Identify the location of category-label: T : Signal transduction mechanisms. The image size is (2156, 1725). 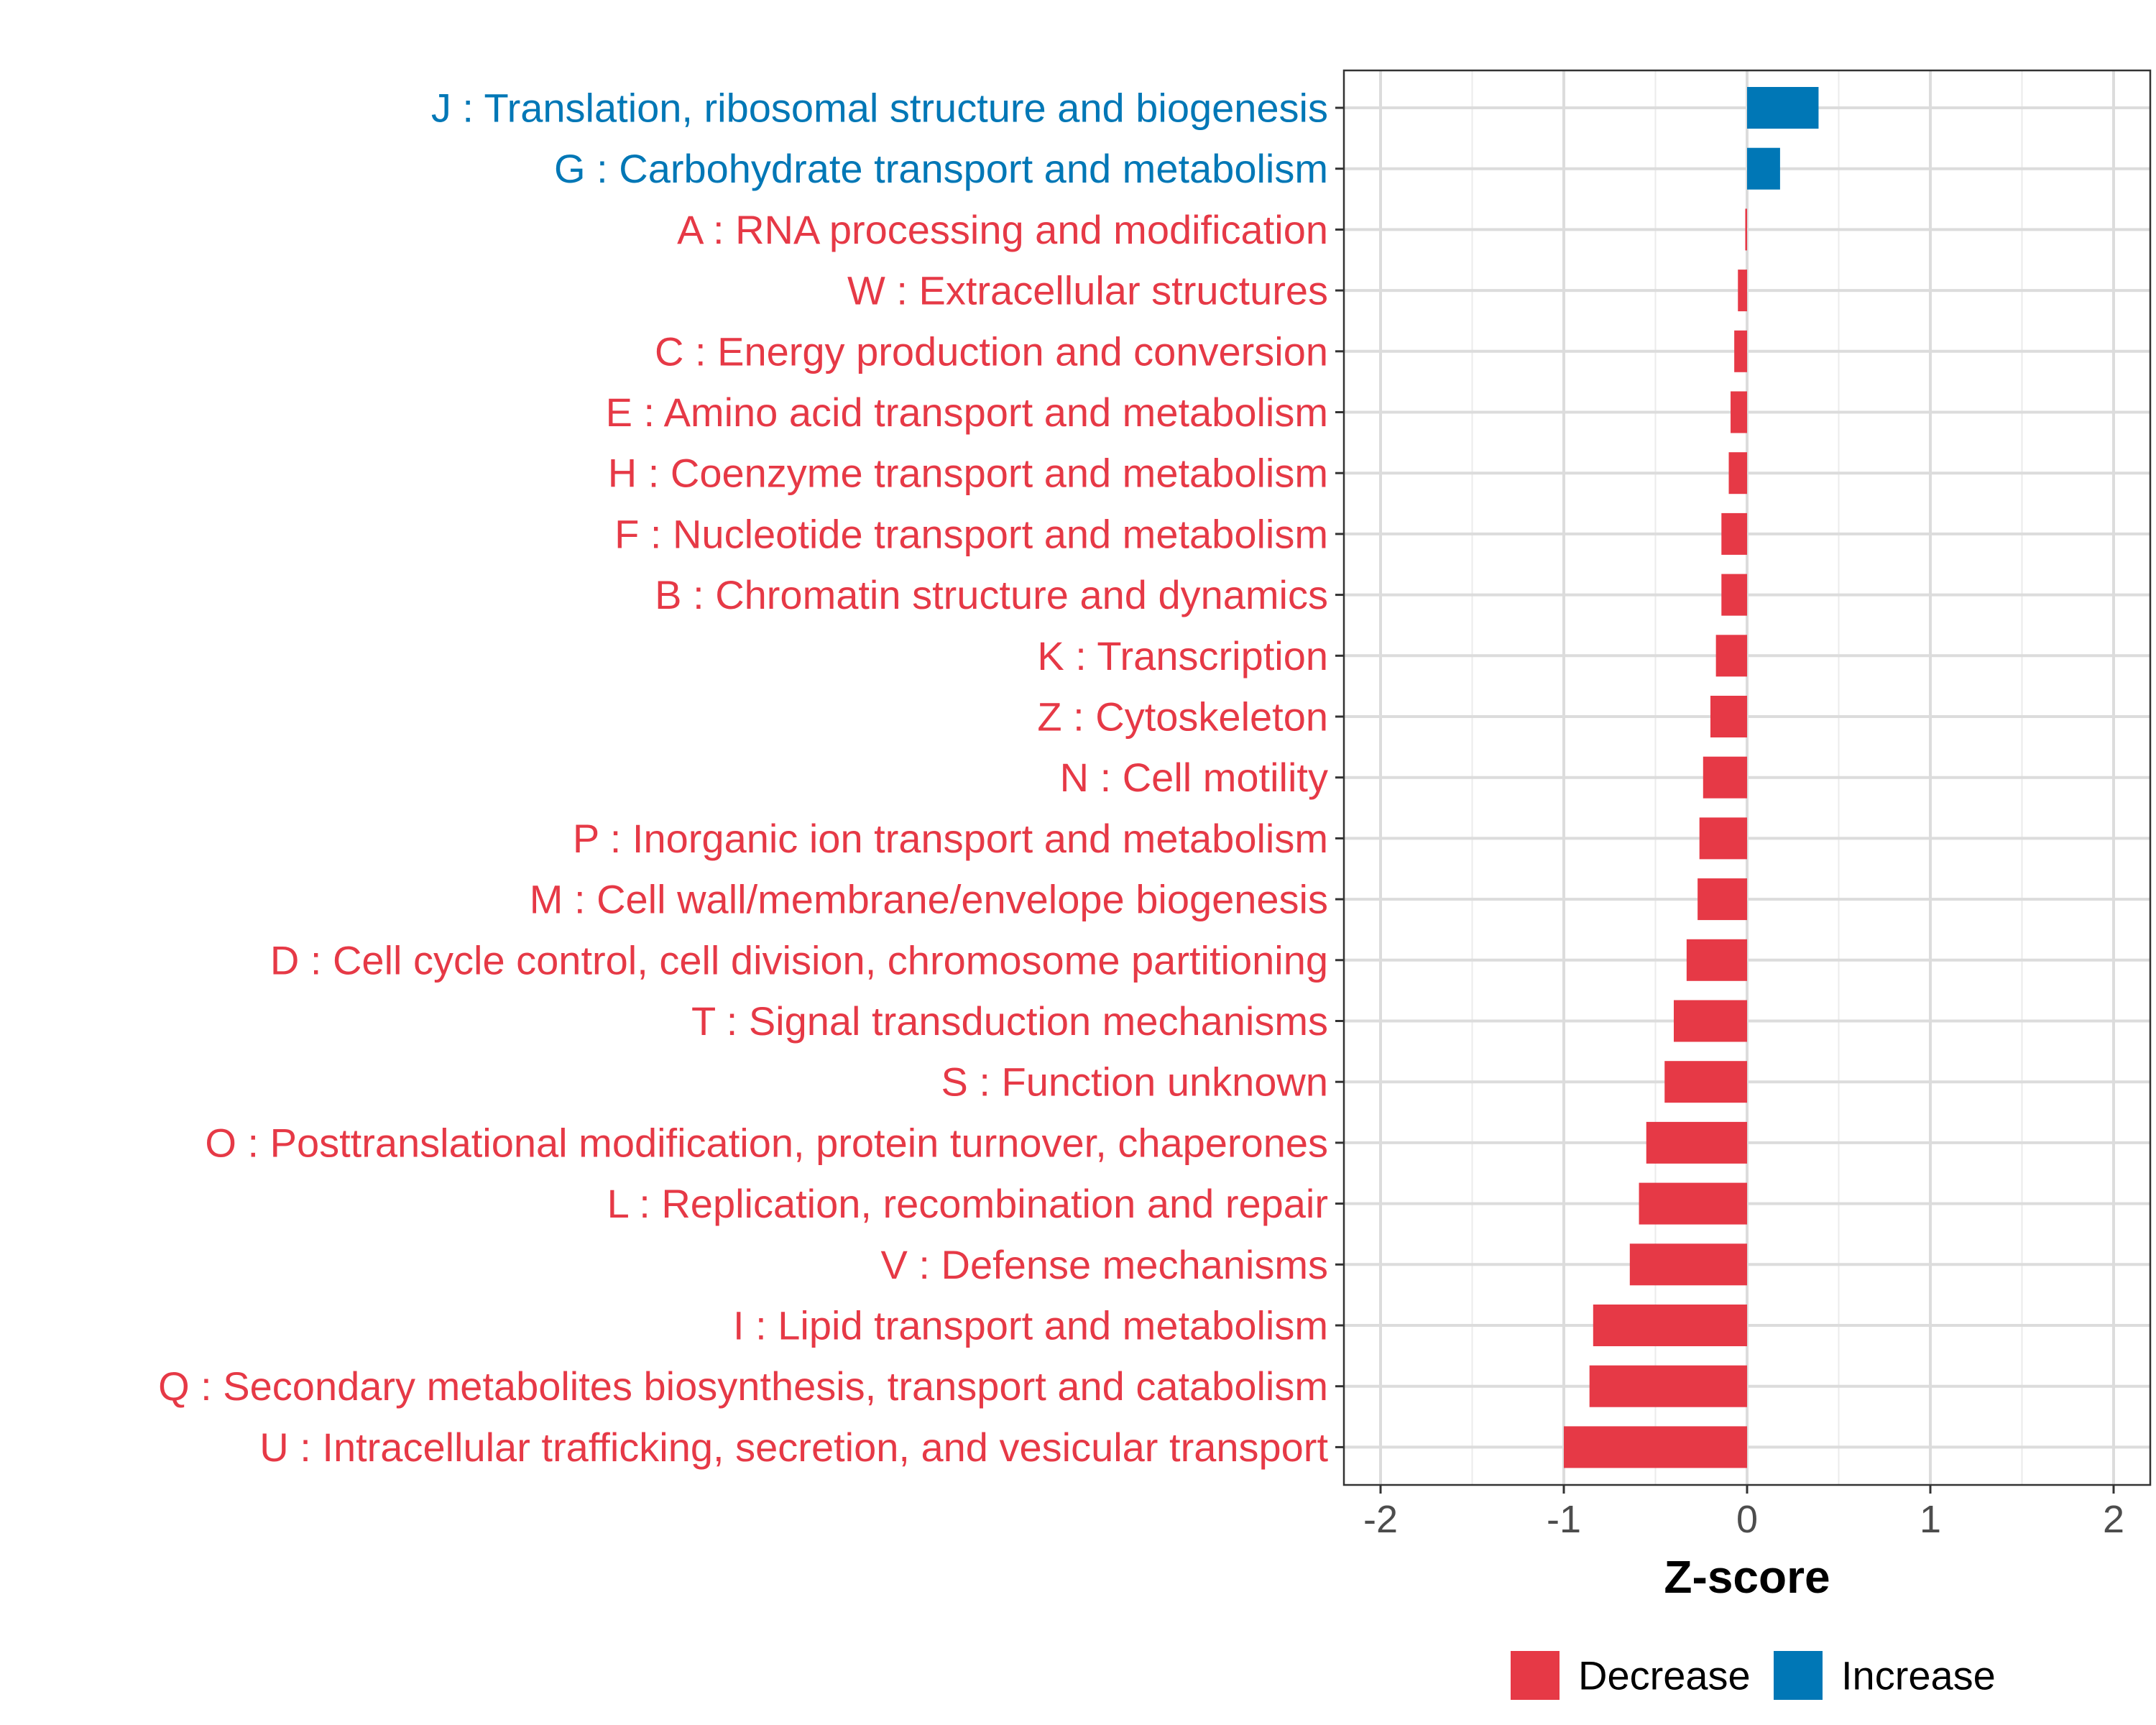
(1010, 1021).